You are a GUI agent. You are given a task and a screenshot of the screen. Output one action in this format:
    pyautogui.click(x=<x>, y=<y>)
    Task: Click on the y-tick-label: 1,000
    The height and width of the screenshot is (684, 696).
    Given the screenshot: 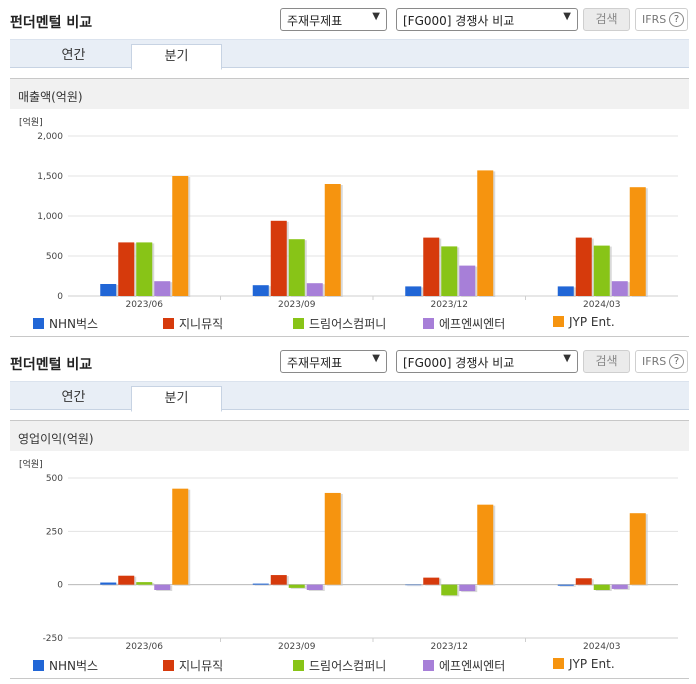 What is the action you would take?
    pyautogui.click(x=50, y=217)
    